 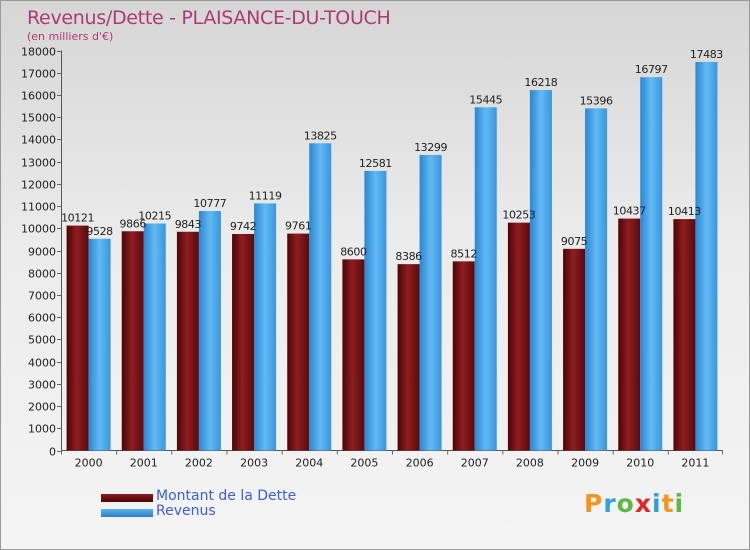 What do you see at coordinates (610, 503) in the screenshot?
I see `logo-letter: r` at bounding box center [610, 503].